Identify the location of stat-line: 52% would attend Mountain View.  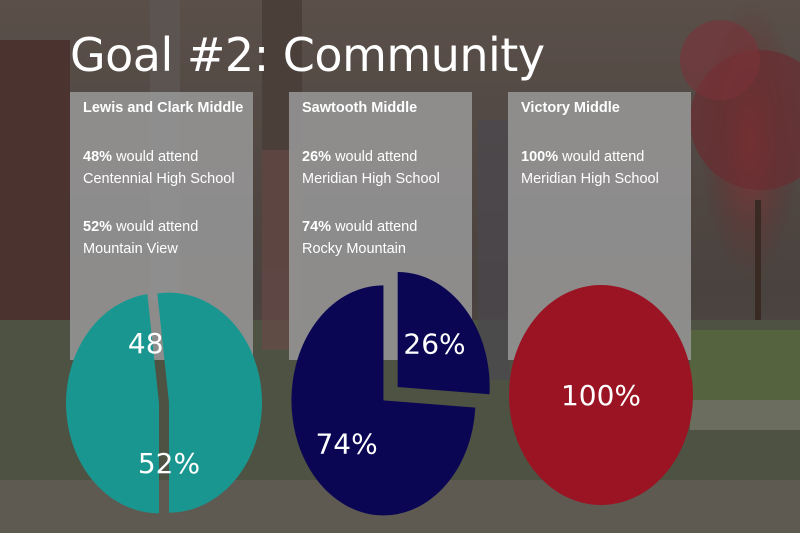
(140, 238).